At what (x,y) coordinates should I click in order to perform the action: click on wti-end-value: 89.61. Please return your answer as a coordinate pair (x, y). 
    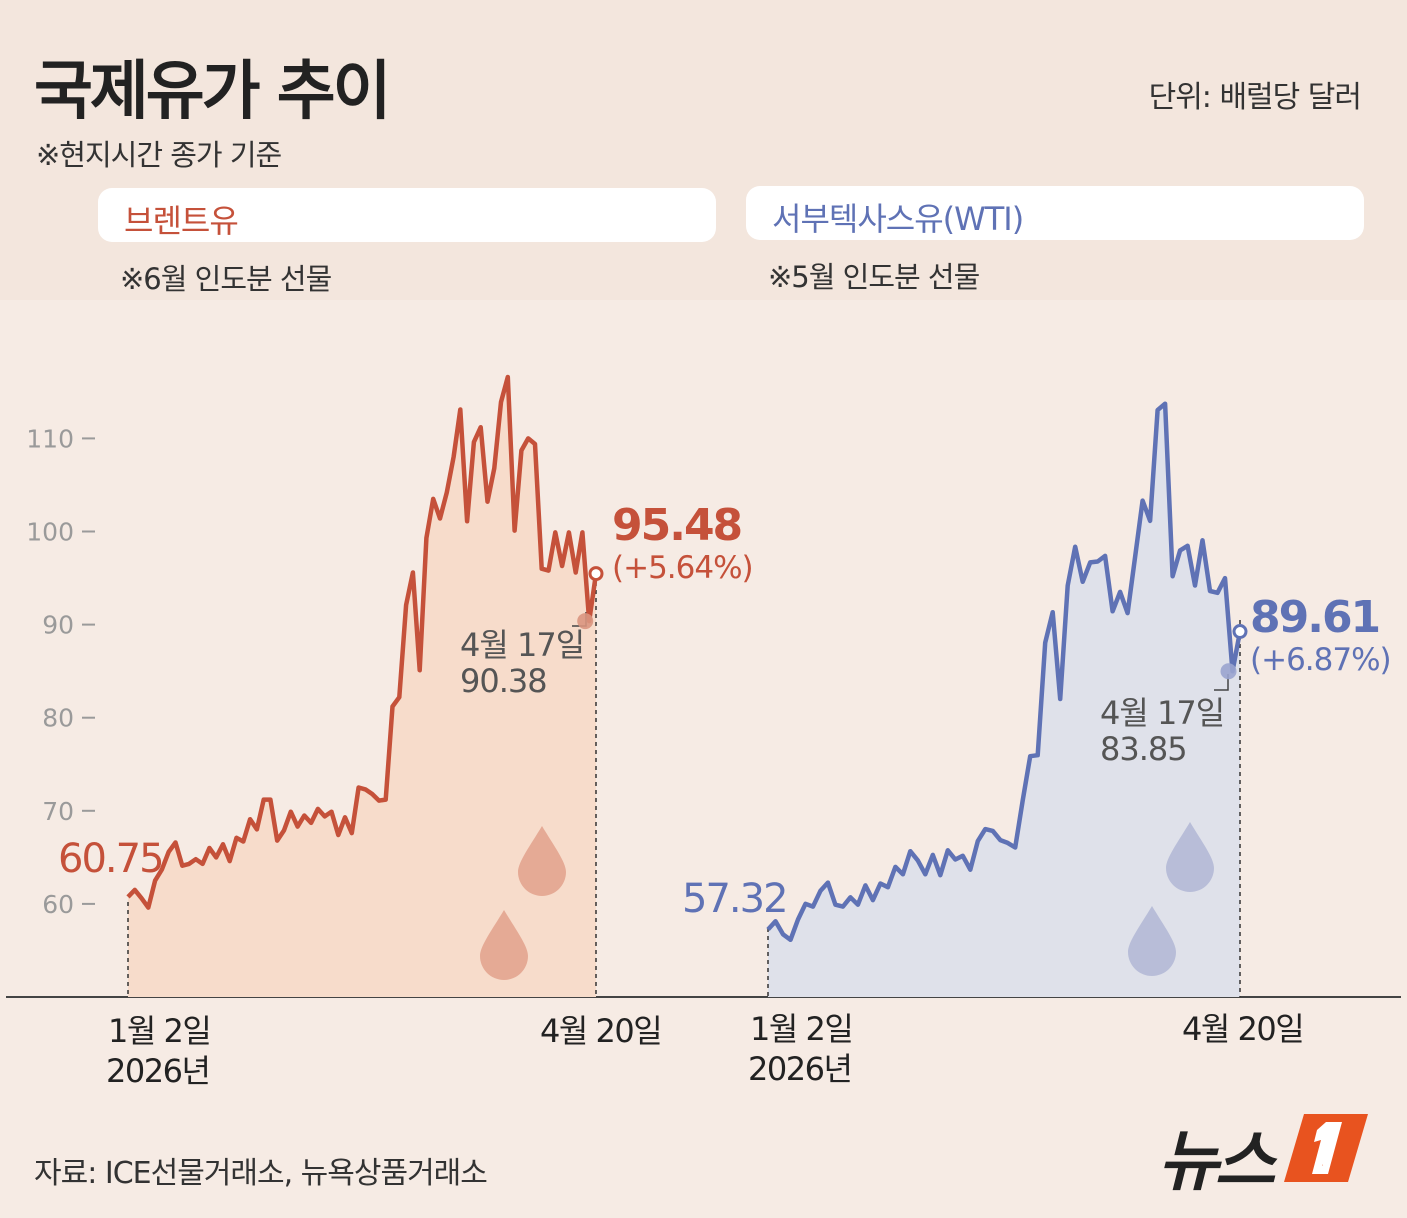
    Looking at the image, I should click on (1315, 617).